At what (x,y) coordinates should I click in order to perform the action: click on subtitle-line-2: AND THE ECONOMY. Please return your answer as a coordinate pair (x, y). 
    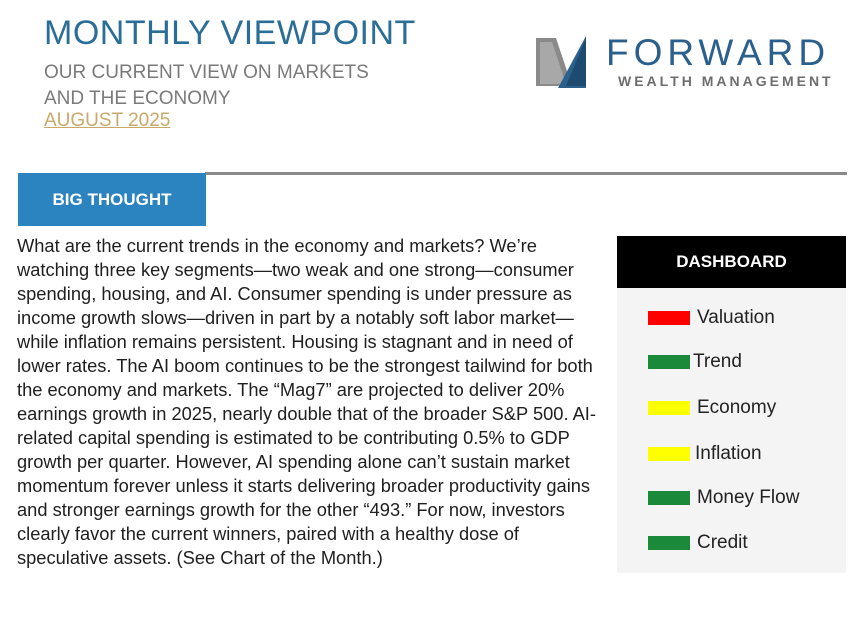
    Looking at the image, I should click on (137, 98).